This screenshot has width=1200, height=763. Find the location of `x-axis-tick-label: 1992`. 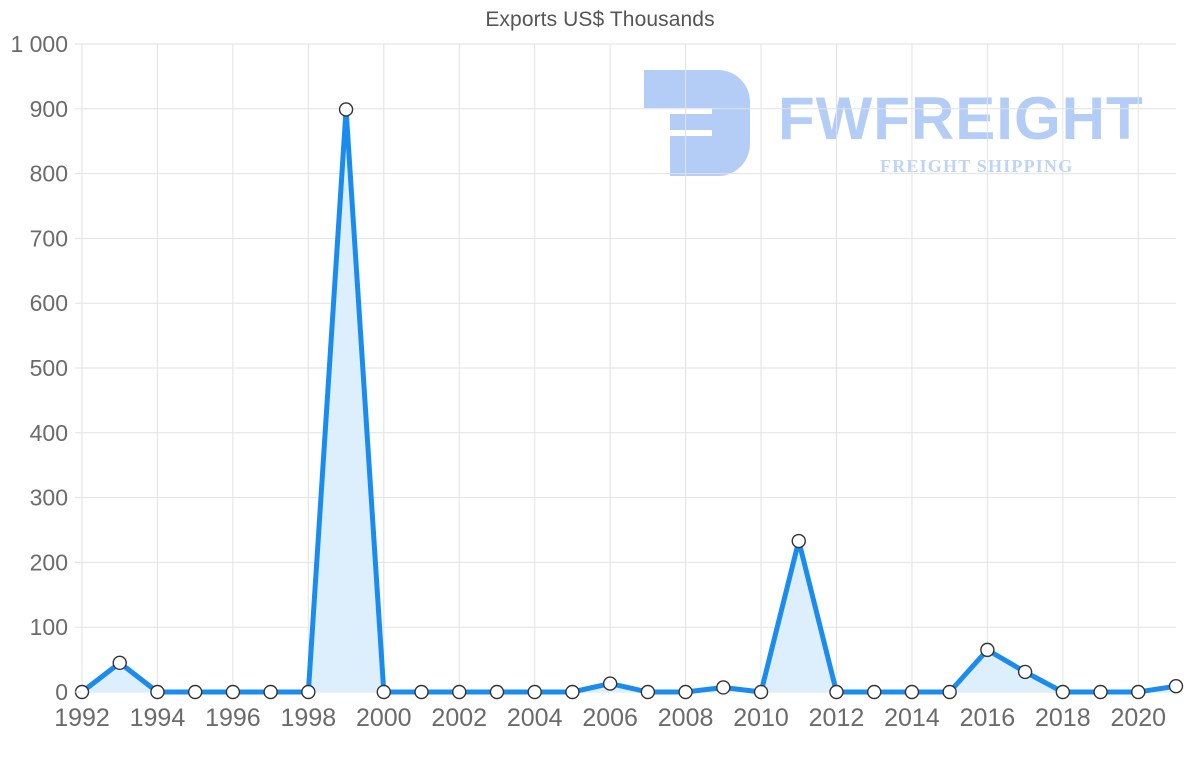

x-axis-tick-label: 1992 is located at coordinates (82, 718).